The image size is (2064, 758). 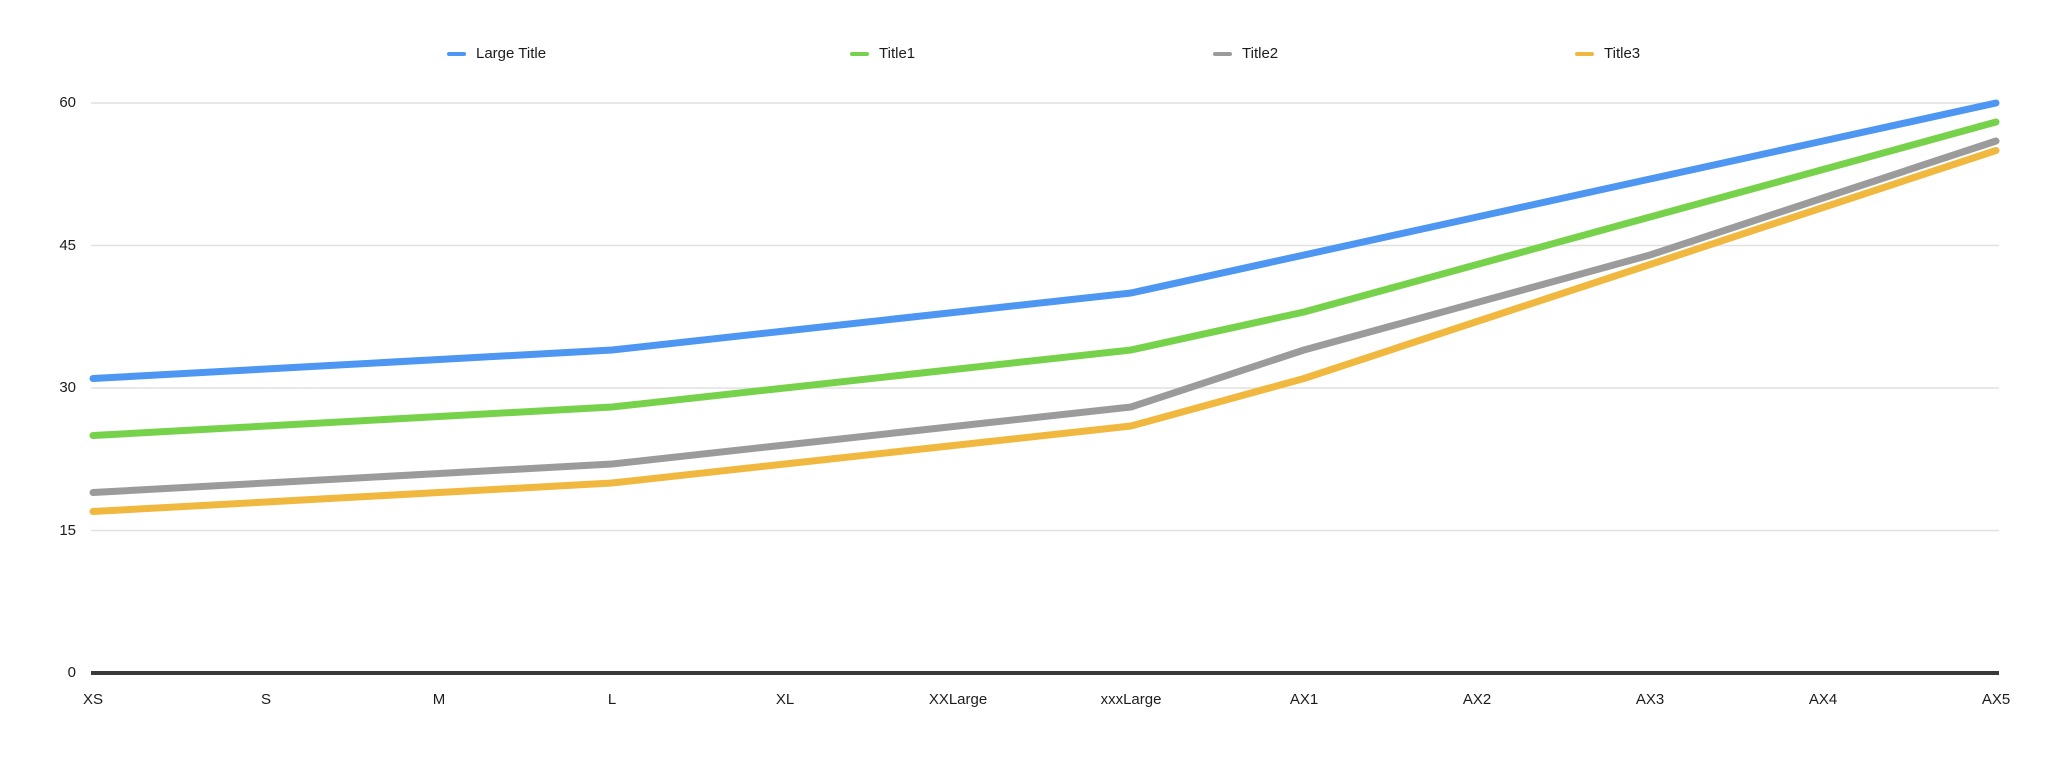 What do you see at coordinates (67, 102) in the screenshot?
I see `y-tick-label: 60` at bounding box center [67, 102].